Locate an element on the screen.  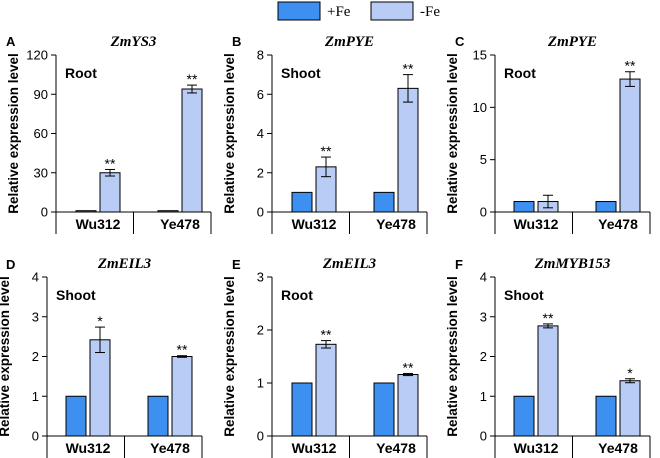
legend-label-minus-fe: -Fe is located at coordinates (430, 12).